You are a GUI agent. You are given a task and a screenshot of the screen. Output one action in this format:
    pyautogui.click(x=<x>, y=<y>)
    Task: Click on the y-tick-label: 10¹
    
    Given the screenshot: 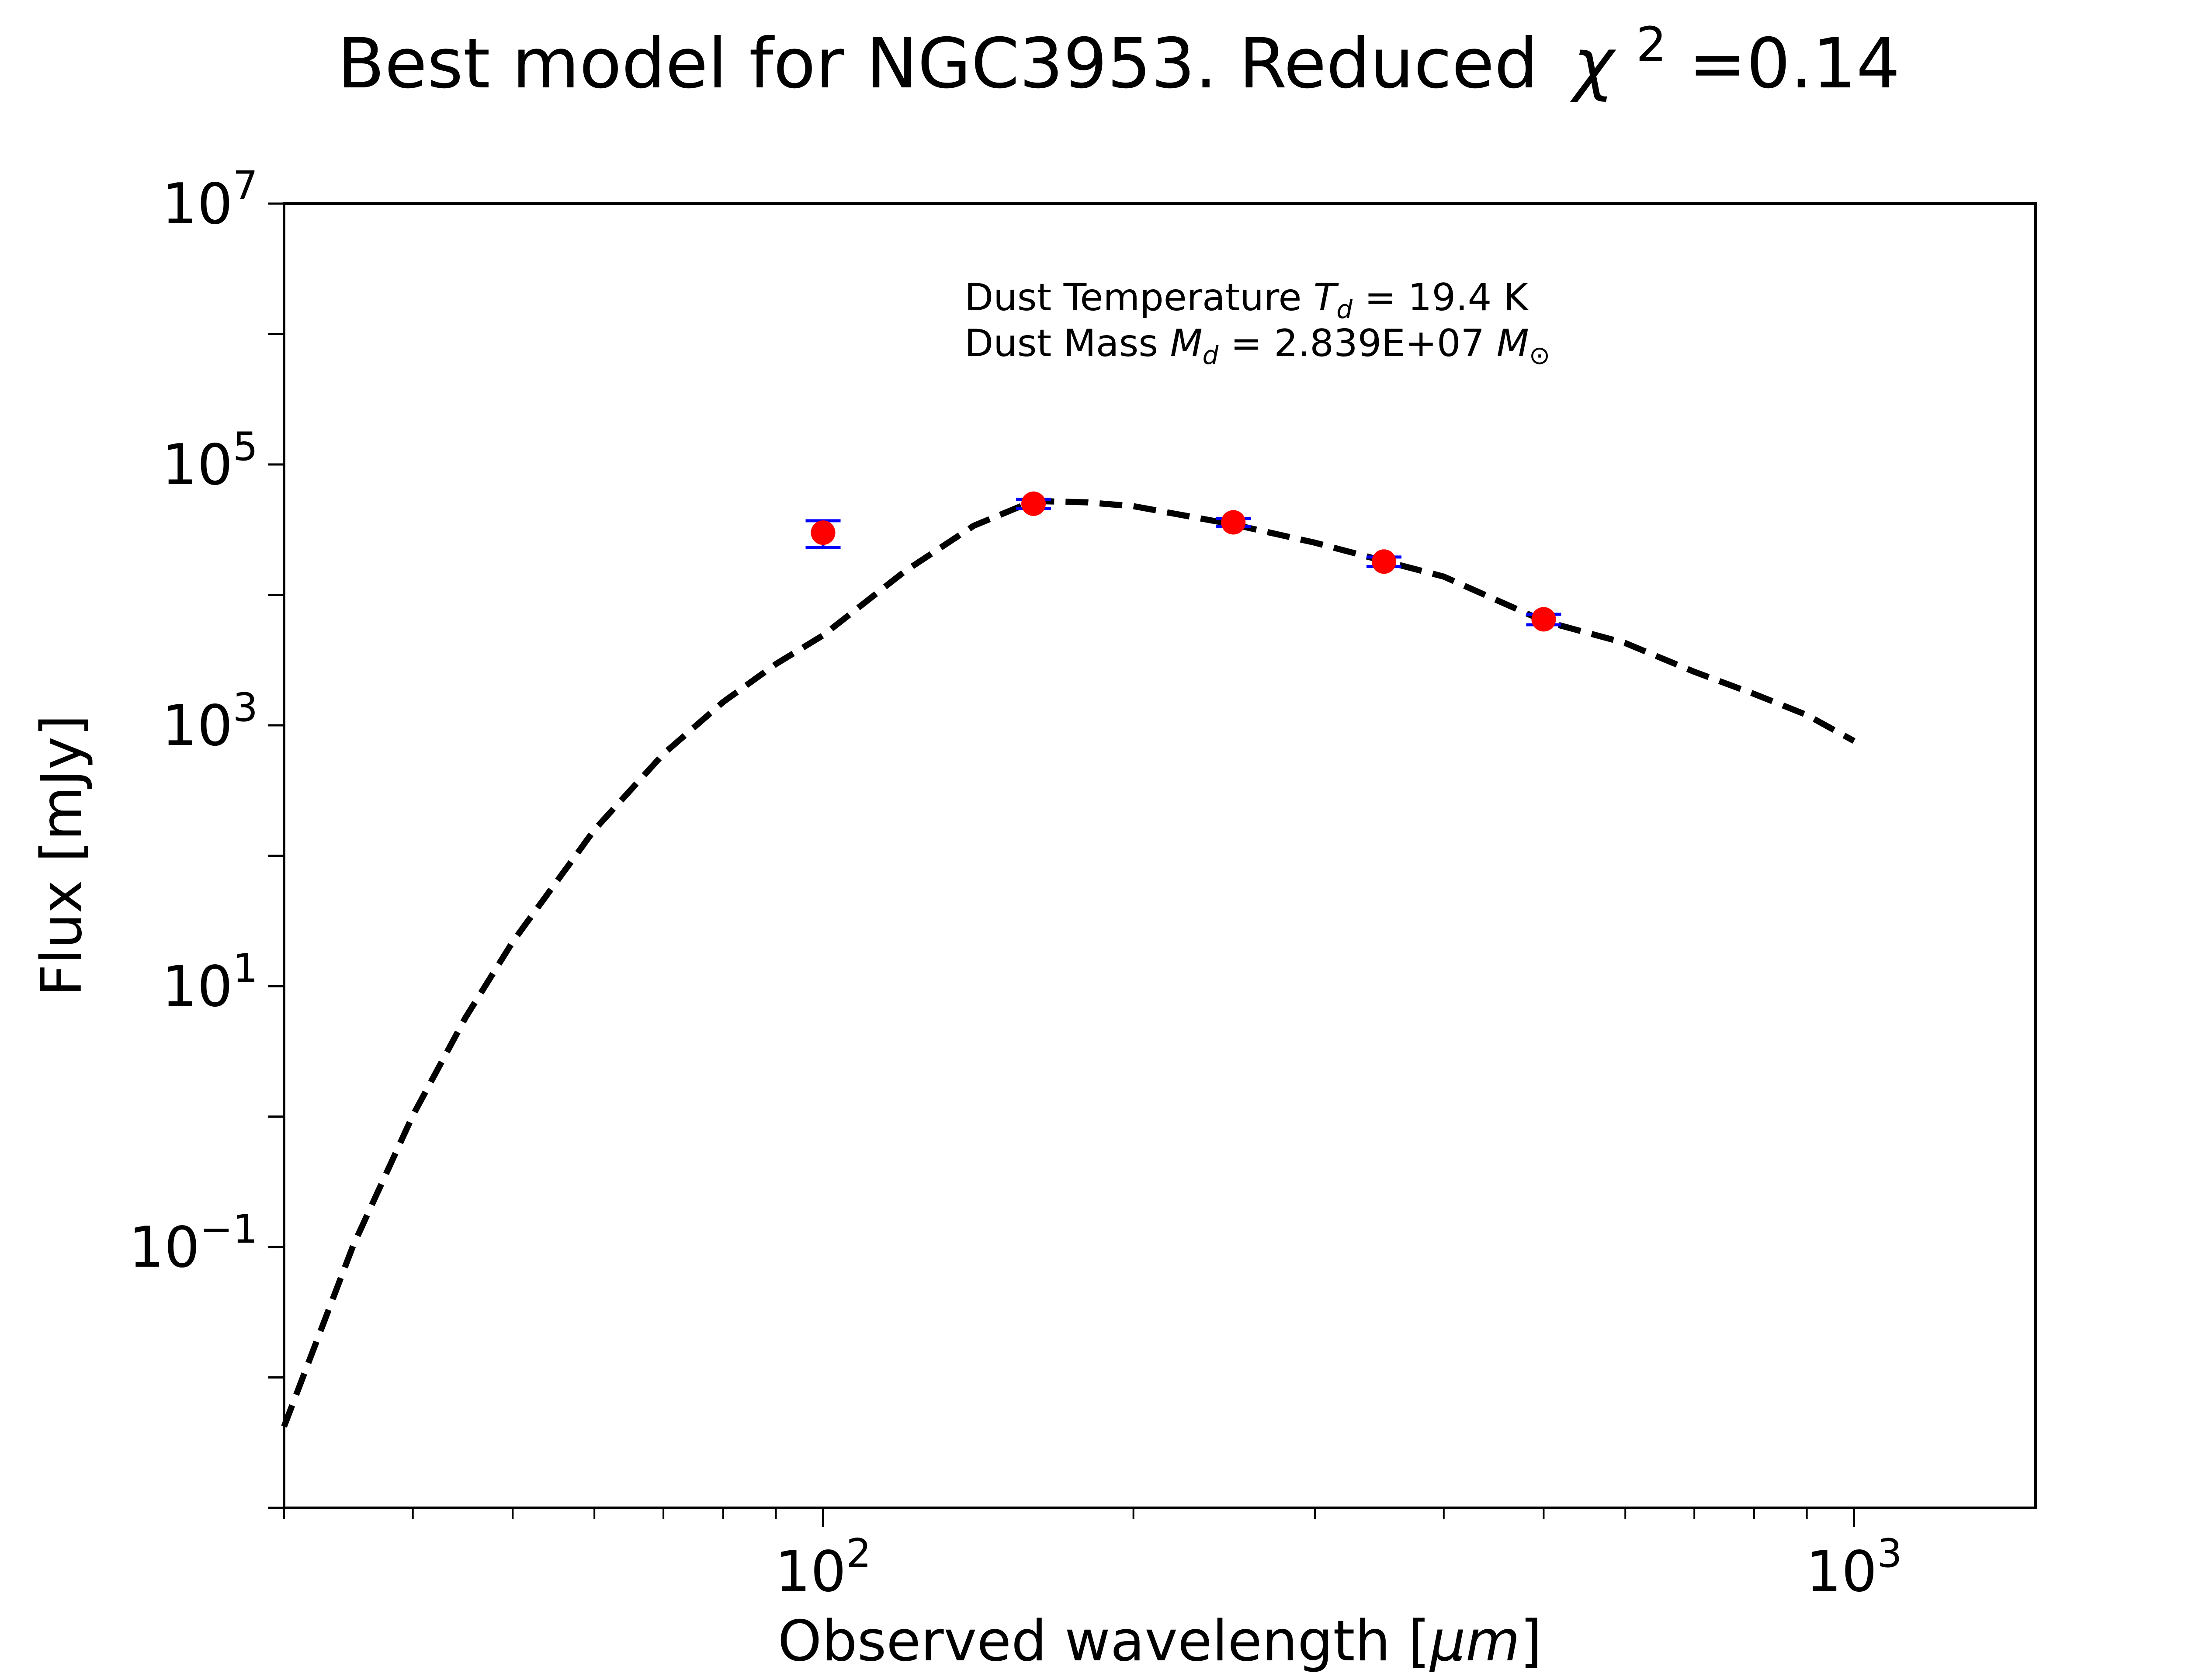 What is the action you would take?
    pyautogui.click(x=210, y=983)
    